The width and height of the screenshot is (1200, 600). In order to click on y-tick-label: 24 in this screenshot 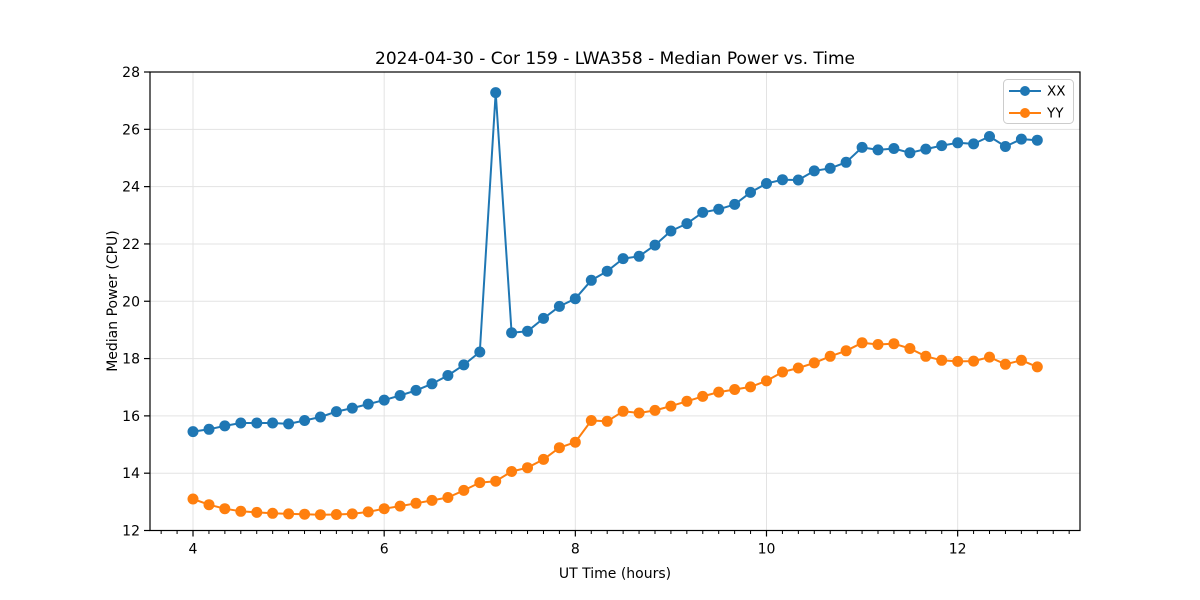, I will do `click(131, 188)`.